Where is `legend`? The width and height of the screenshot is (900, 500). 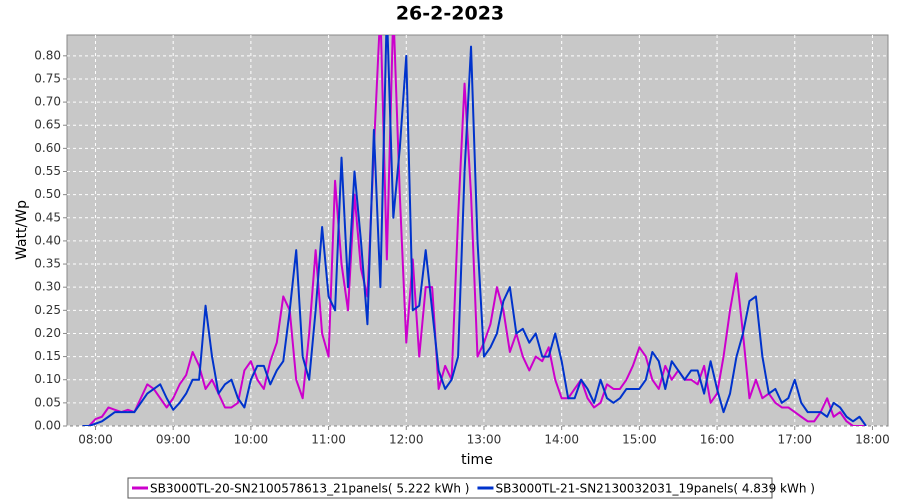
legend is located at coordinates (450, 488).